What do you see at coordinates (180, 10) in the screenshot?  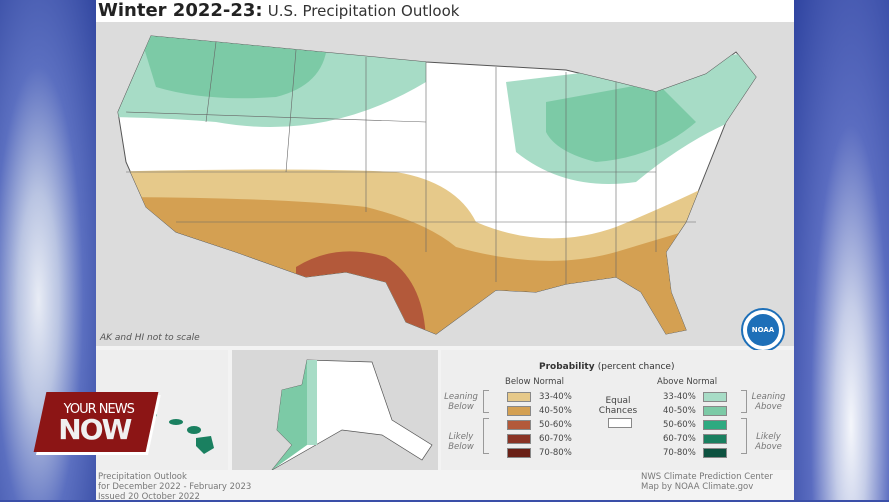 I see `title-bold: Winter 2022-23:` at bounding box center [180, 10].